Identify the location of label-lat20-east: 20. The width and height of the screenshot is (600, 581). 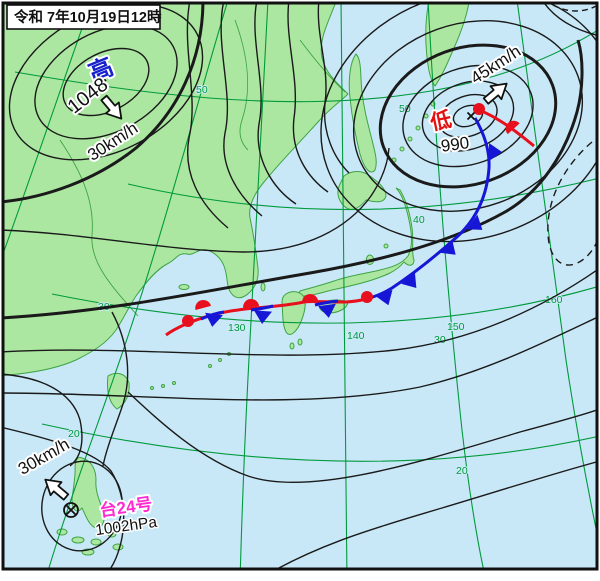
(462, 471).